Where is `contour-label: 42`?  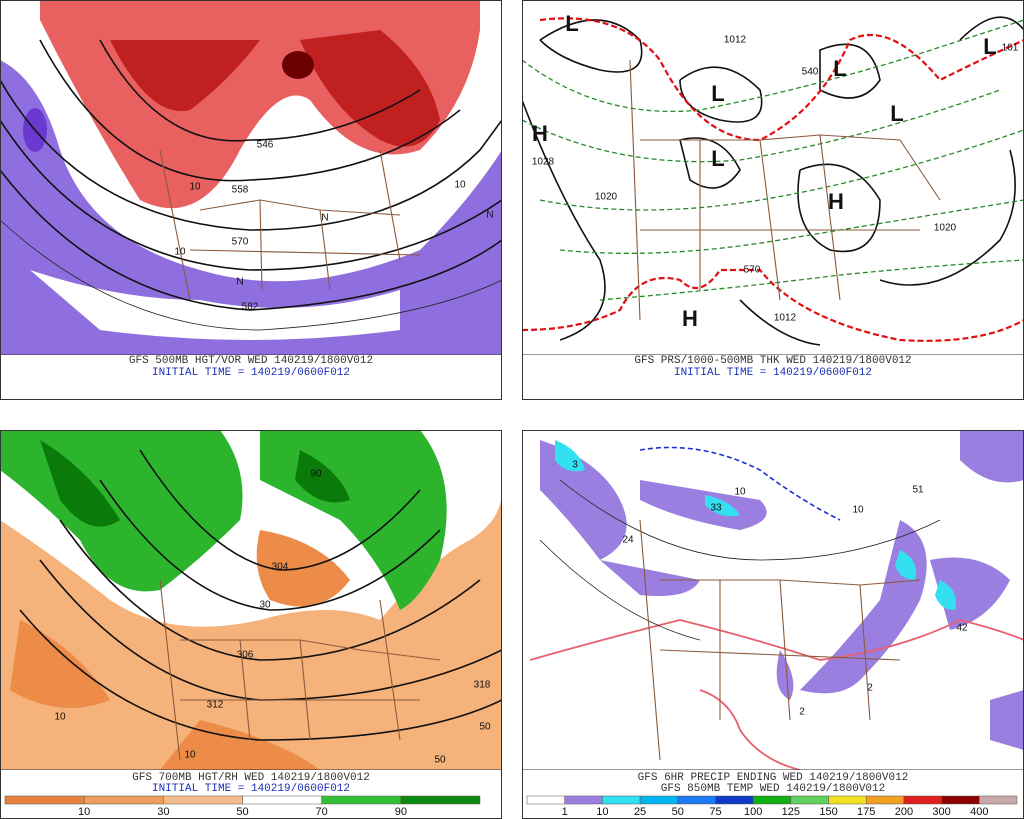 contour-label: 42 is located at coordinates (962, 628).